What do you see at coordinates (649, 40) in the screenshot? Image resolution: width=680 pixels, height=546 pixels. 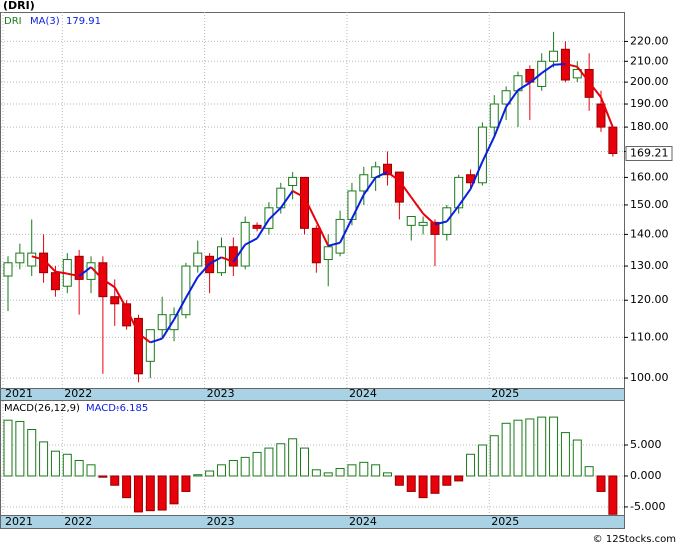 I see `y-tick-label: 220.00` at bounding box center [649, 40].